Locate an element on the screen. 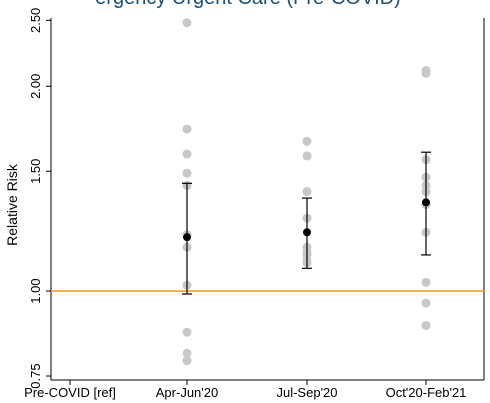 The height and width of the screenshot is (403, 490). x-tick-label: Pre-COVID [ref] is located at coordinates (70, 392).